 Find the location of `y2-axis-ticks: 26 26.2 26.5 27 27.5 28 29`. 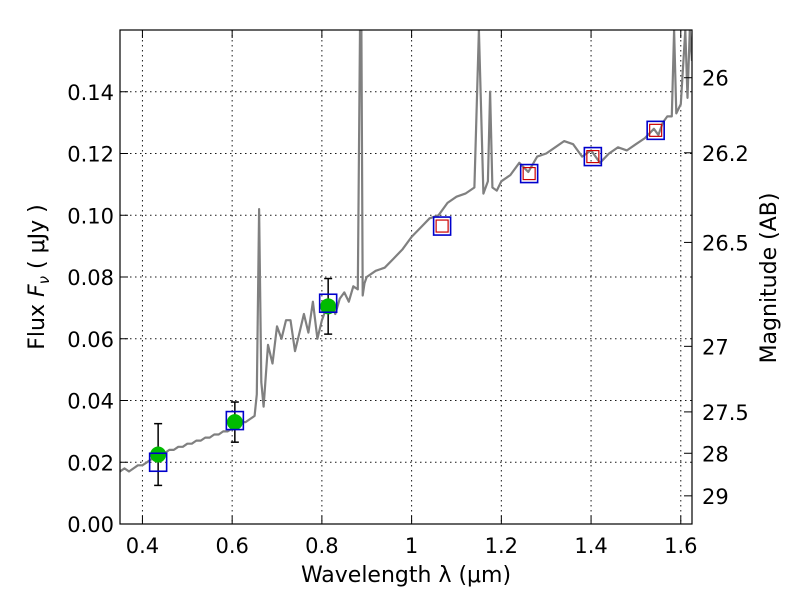

y2-axis-ticks: 26 26.2 26.5 27 27.5 28 29 is located at coordinates (716, 288).